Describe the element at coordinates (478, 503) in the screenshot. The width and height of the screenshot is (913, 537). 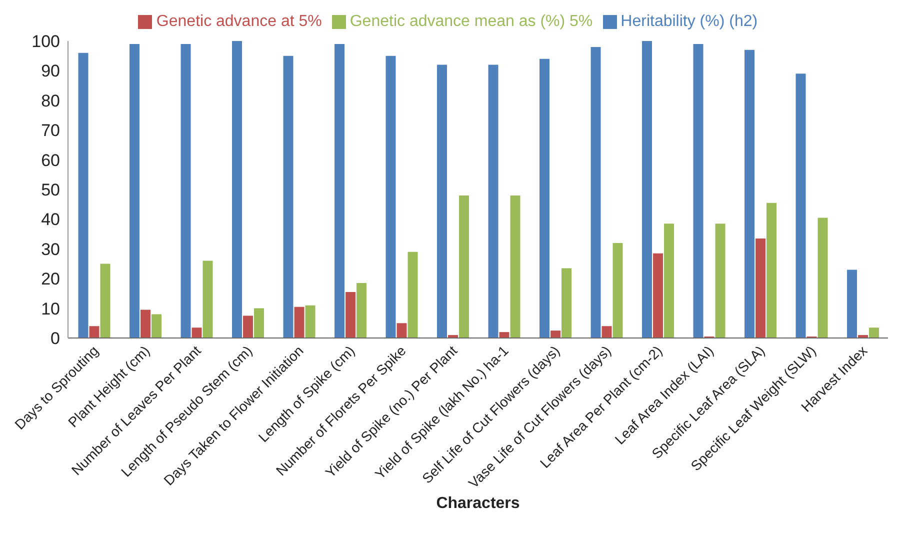
I see `x-axis-title: Characters` at that location.